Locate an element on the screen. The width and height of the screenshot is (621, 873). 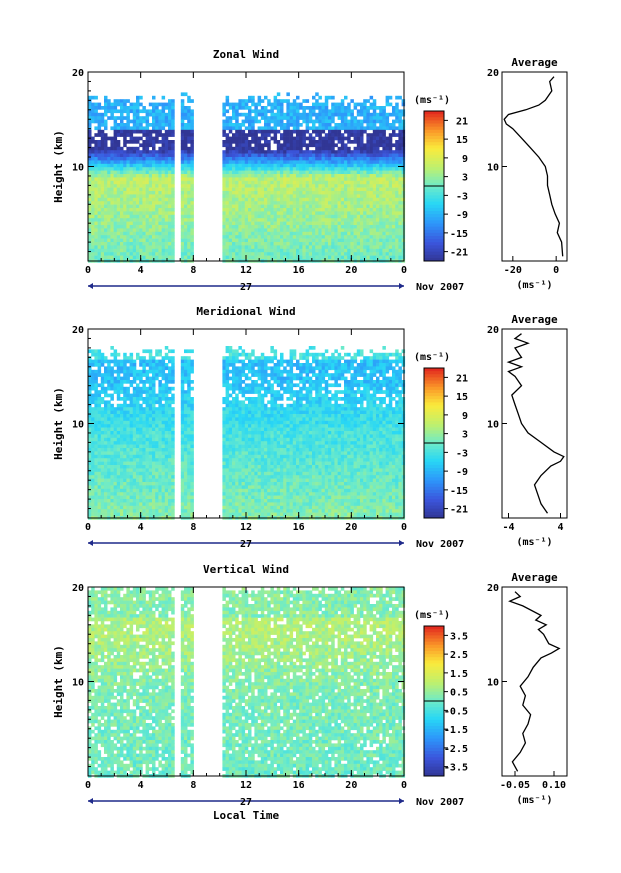
x-tick-label: 4 is located at coordinates (141, 785).